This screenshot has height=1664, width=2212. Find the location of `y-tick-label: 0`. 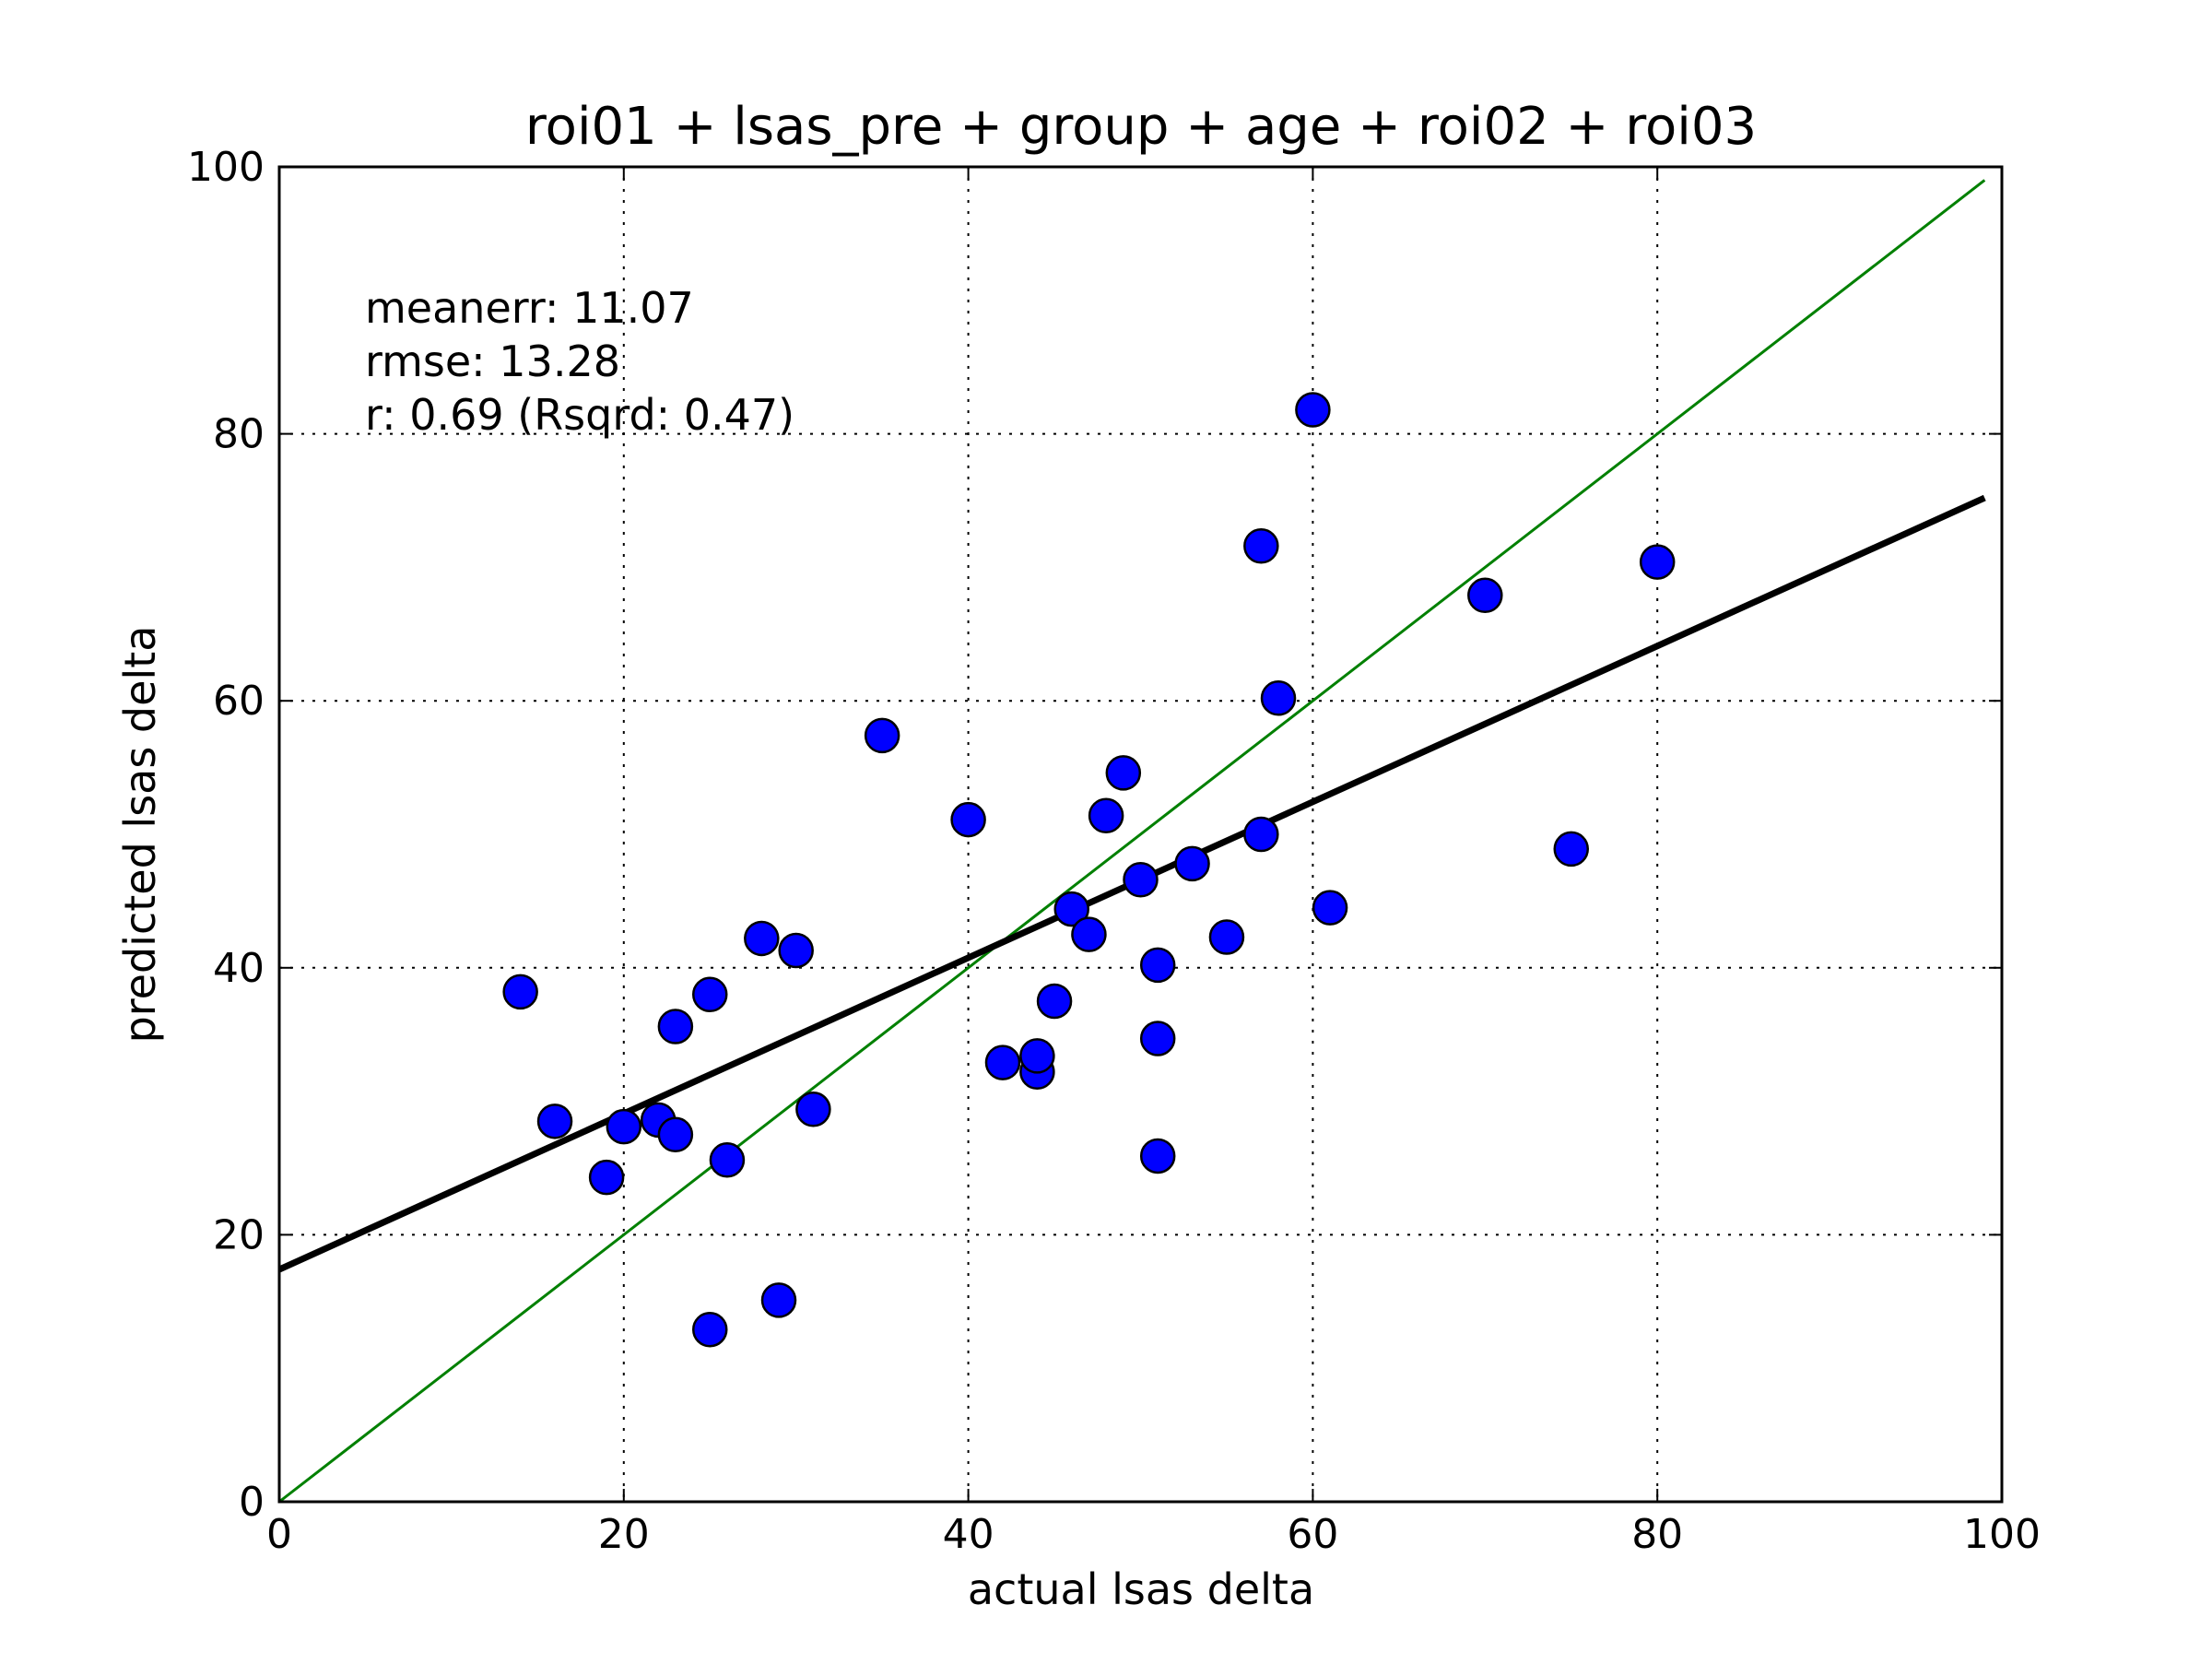

y-tick-label: 0 is located at coordinates (252, 1502).